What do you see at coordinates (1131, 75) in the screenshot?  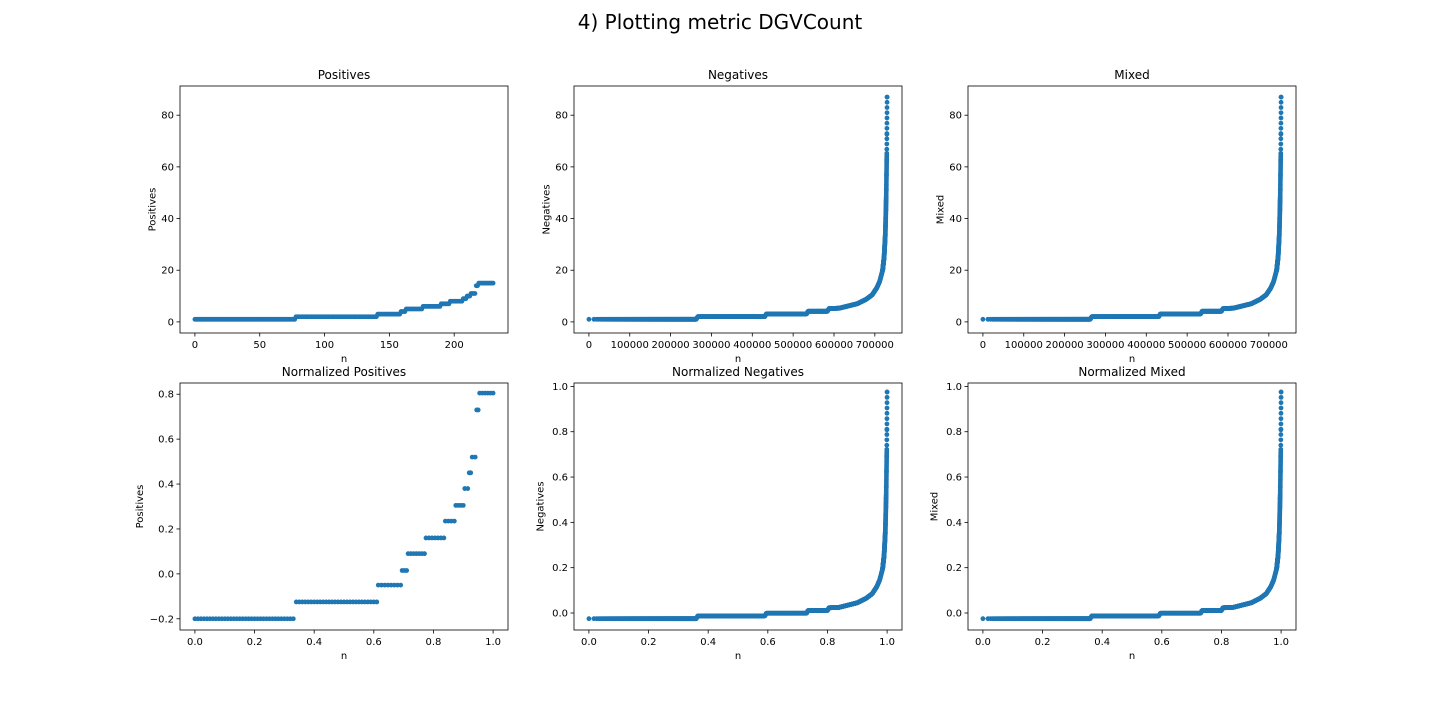 I see `subplot-title: Mixed` at bounding box center [1131, 75].